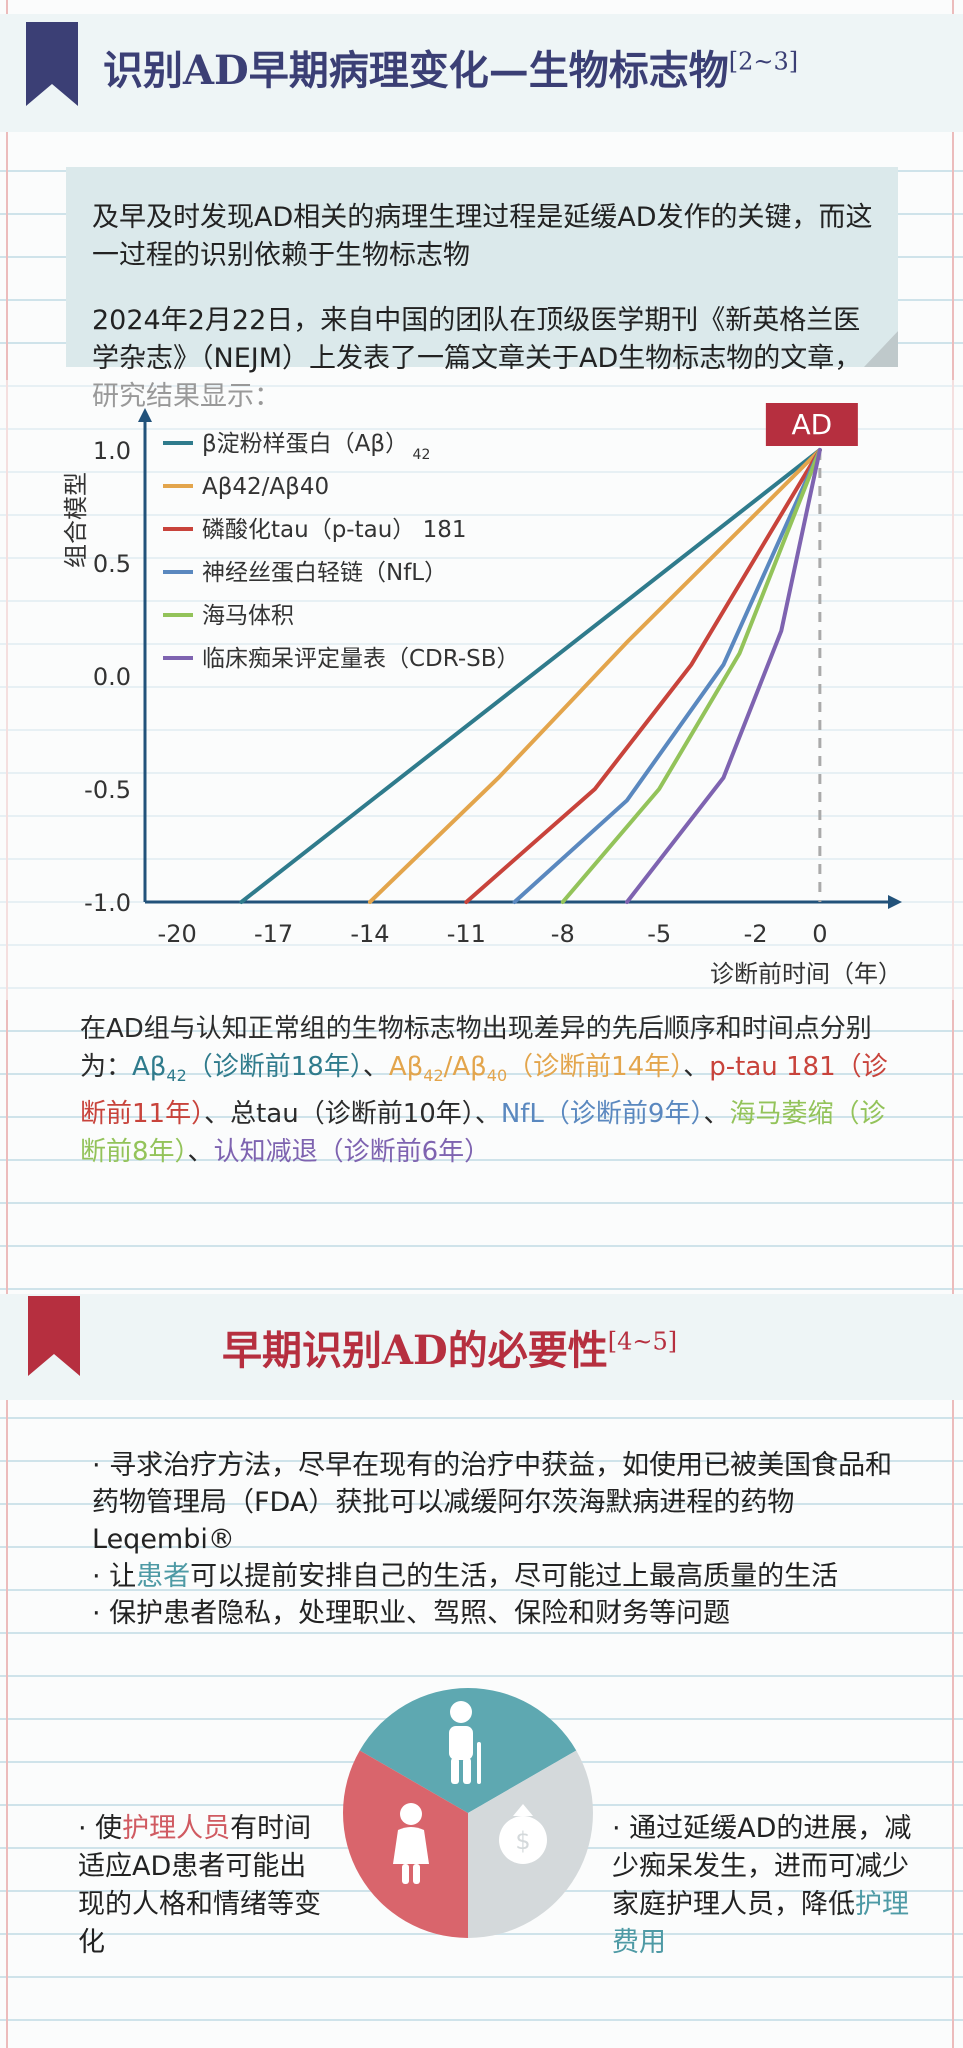 The width and height of the screenshot is (963, 2048). I want to click on benefit-pie: $, so click(468, 1813).